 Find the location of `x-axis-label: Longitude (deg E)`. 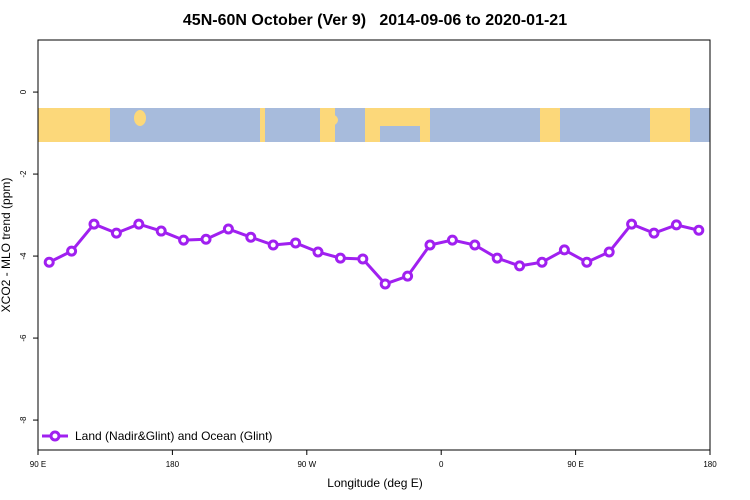

x-axis-label: Longitude (deg E) is located at coordinates (374, 483).